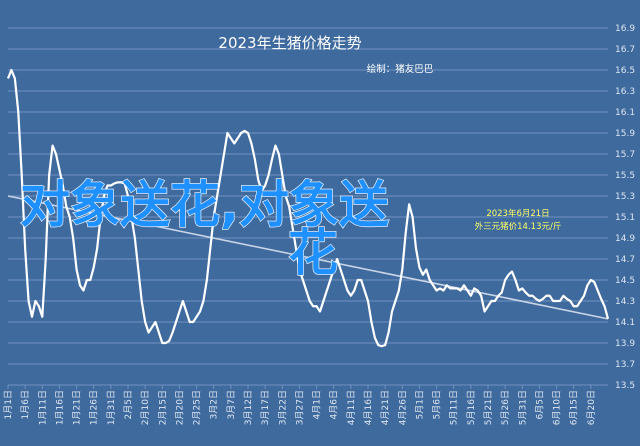 The image size is (640, 446). I want to click on x-tick-label: 5月16日, so click(471, 407).